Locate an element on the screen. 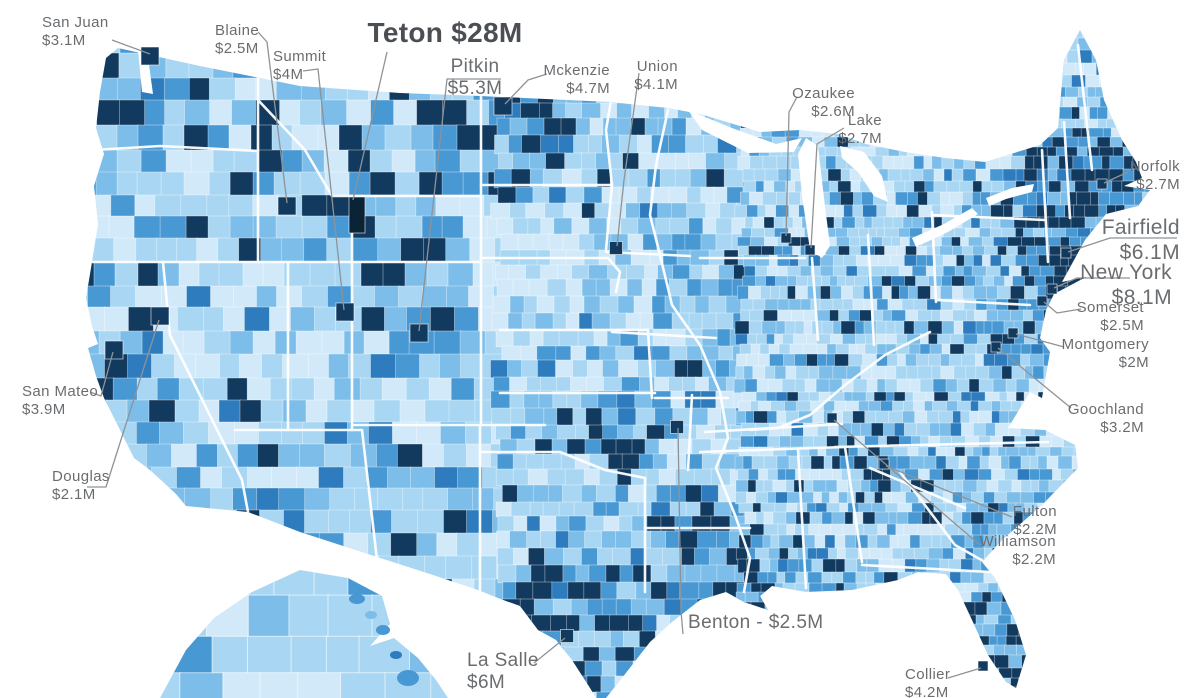  leader-line-williamson is located at coordinates (907, 482).